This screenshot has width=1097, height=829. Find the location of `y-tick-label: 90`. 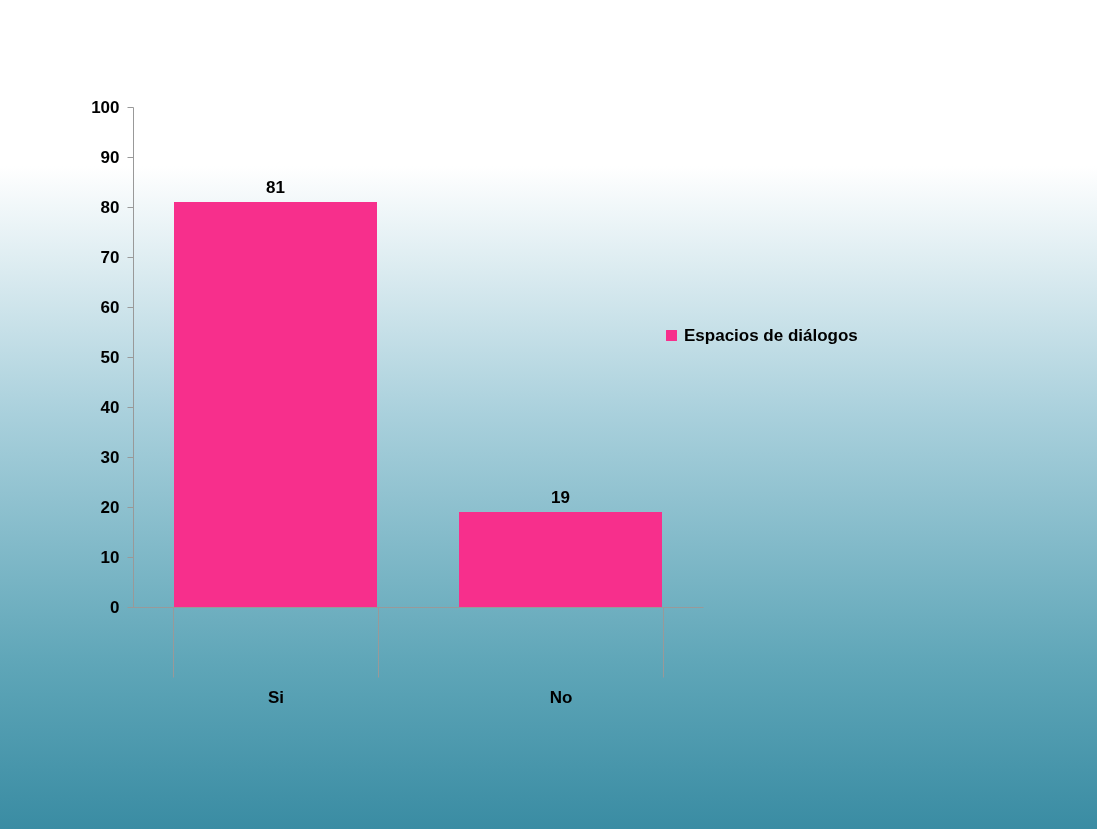

y-tick-label: 90 is located at coordinates (110, 157).